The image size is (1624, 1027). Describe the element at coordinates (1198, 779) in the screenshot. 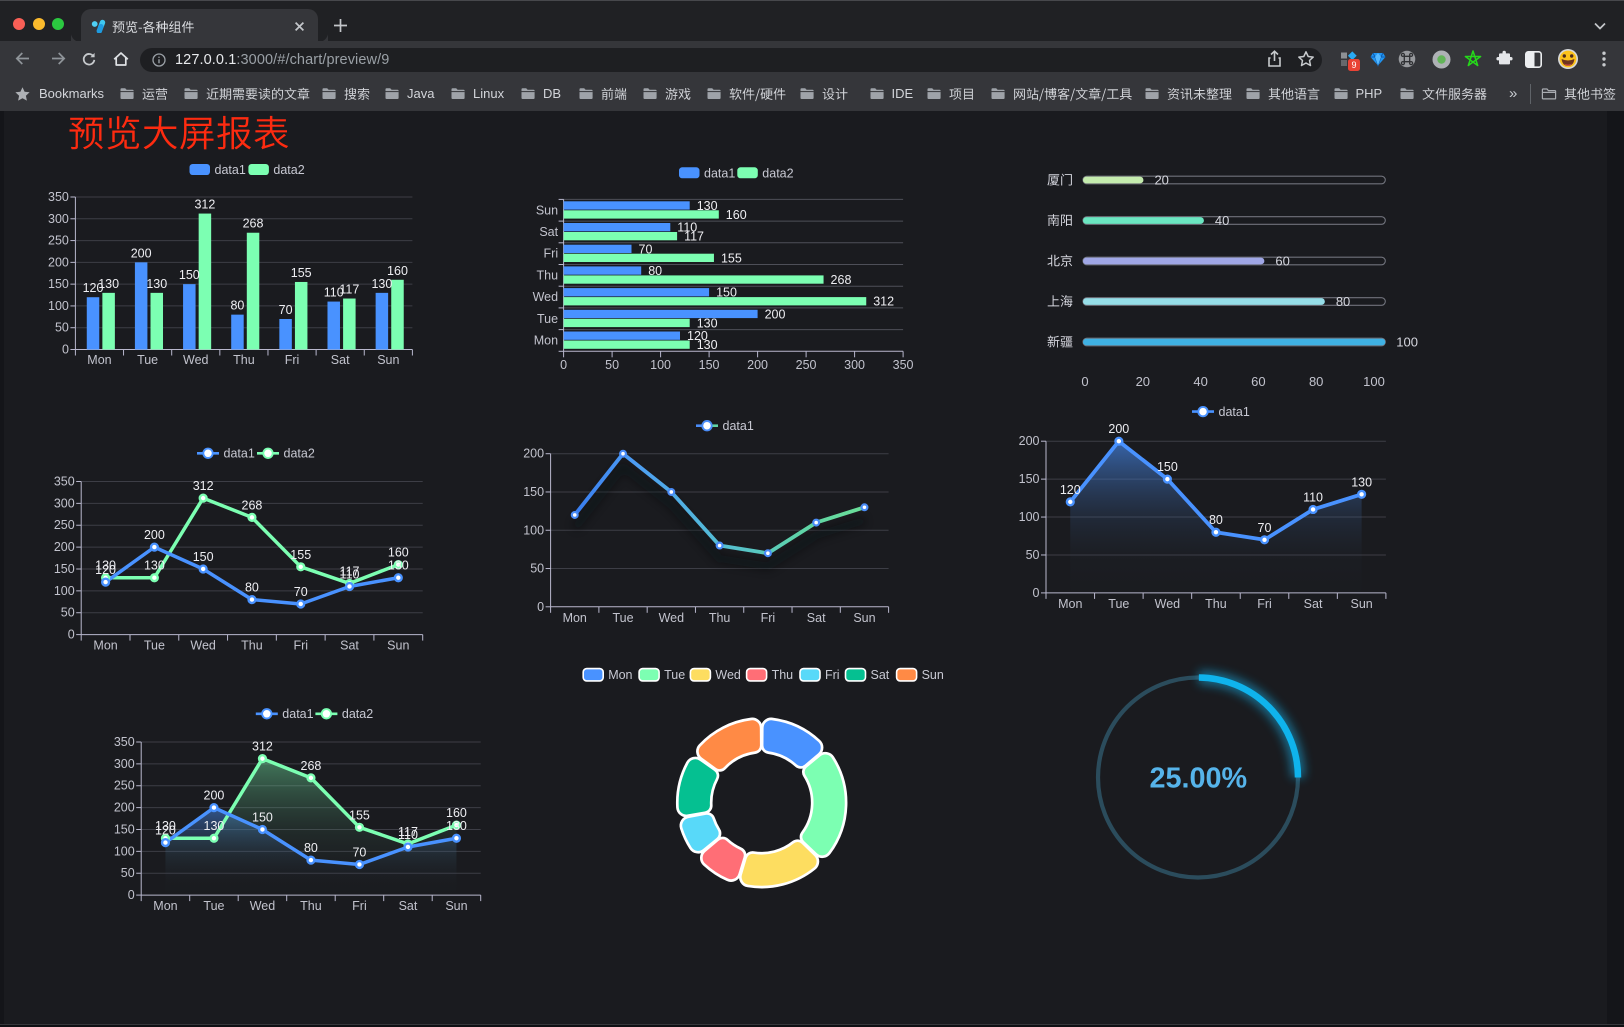

I see `svg-text: 25.00%` at that location.